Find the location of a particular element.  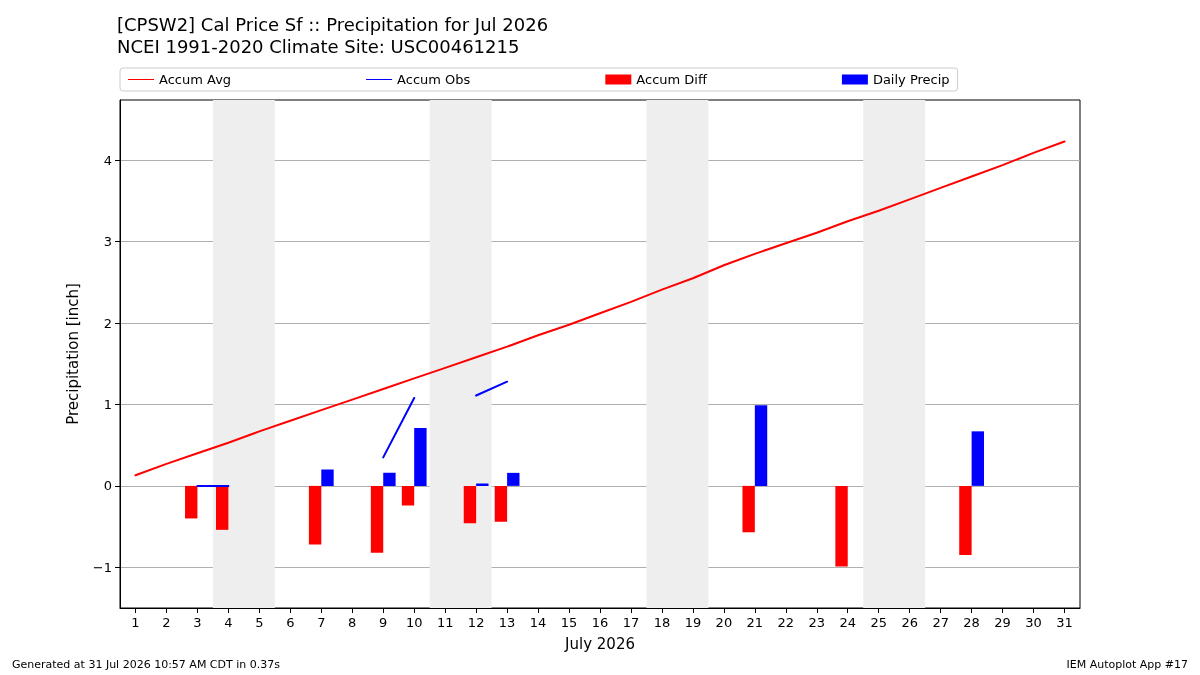

x-tick-label: 28 is located at coordinates (971, 622).